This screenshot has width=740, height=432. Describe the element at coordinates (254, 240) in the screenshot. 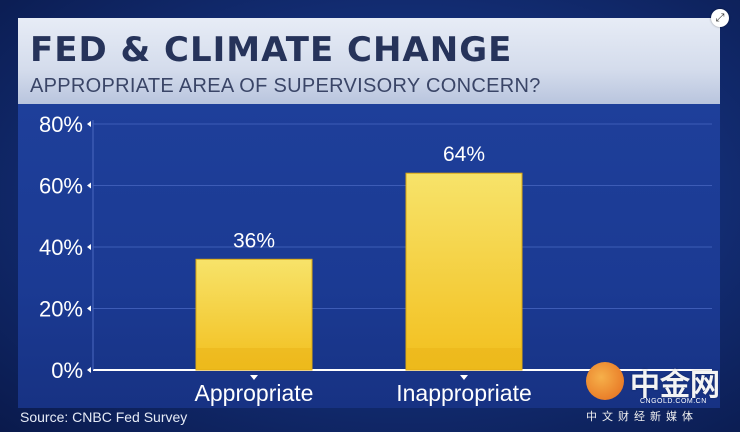

I see `data-label: 36%` at that location.